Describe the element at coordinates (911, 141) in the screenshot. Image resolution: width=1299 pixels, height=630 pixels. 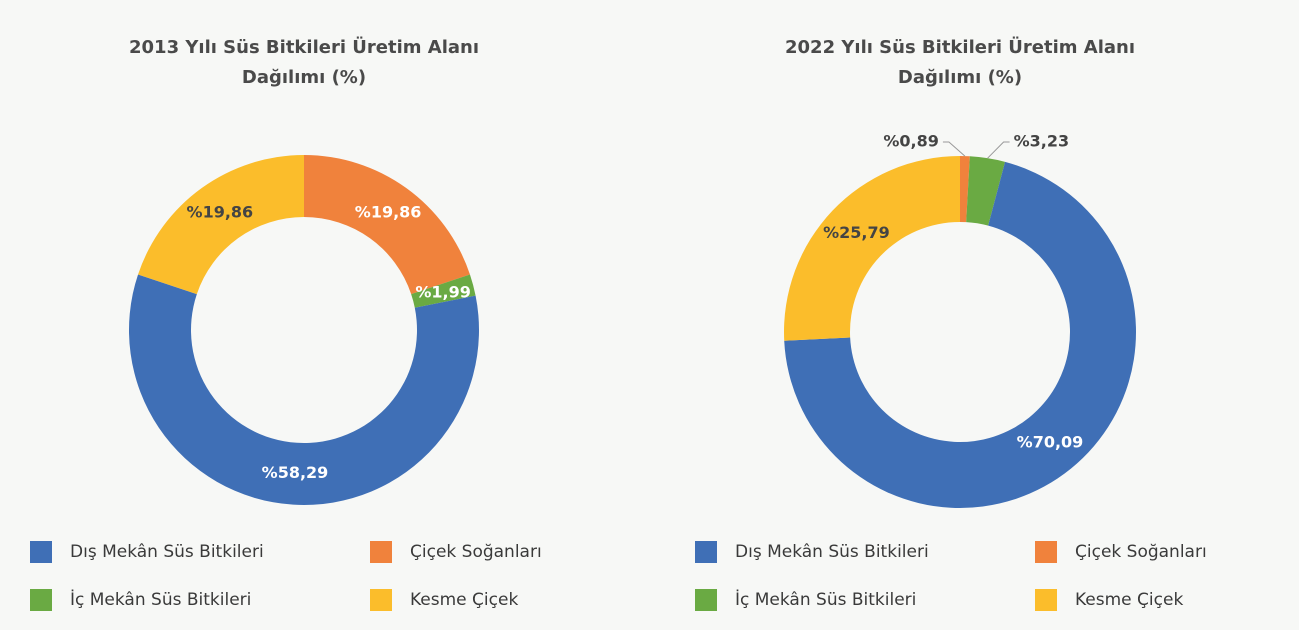
I see `data-label: %0,89` at that location.